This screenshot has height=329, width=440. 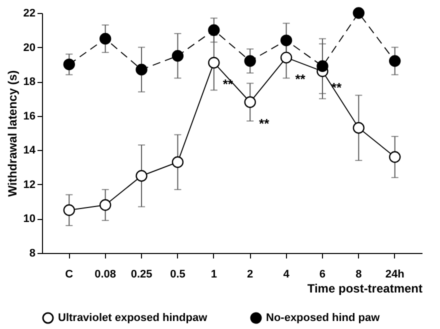 I want to click on x-tick-label: 4, so click(x=286, y=274).